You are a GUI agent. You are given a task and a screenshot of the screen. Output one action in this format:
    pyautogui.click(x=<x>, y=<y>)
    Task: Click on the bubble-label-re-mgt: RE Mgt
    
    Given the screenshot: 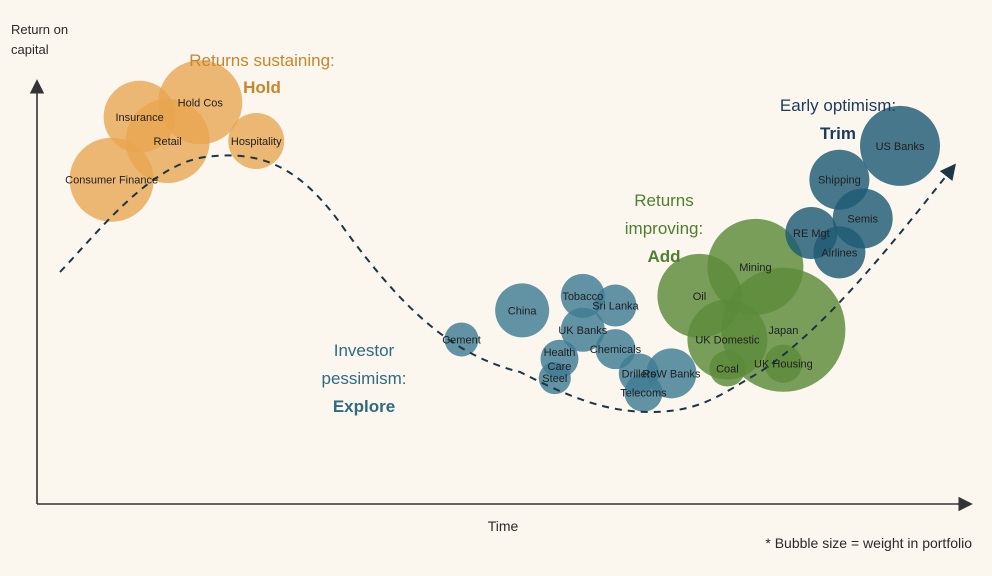 What is the action you would take?
    pyautogui.click(x=811, y=234)
    